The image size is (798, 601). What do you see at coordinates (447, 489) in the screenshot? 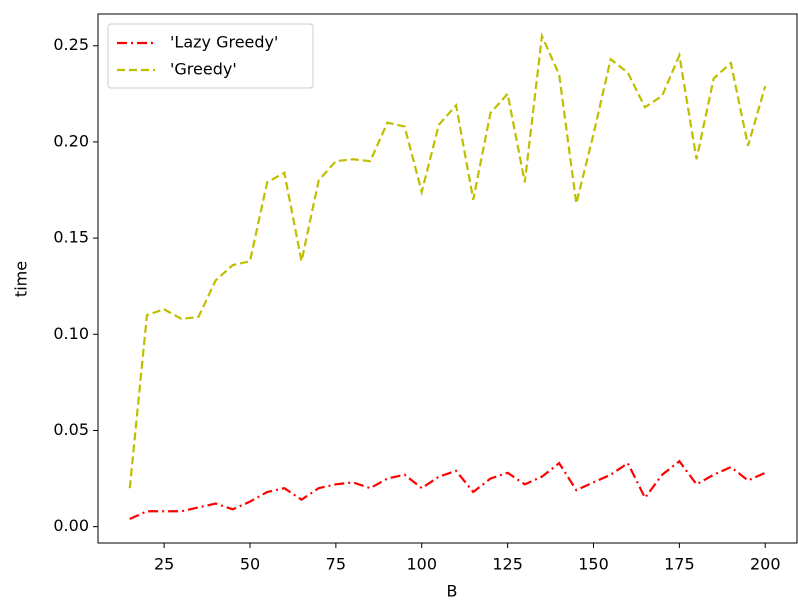
I see `series-line` at bounding box center [447, 489].